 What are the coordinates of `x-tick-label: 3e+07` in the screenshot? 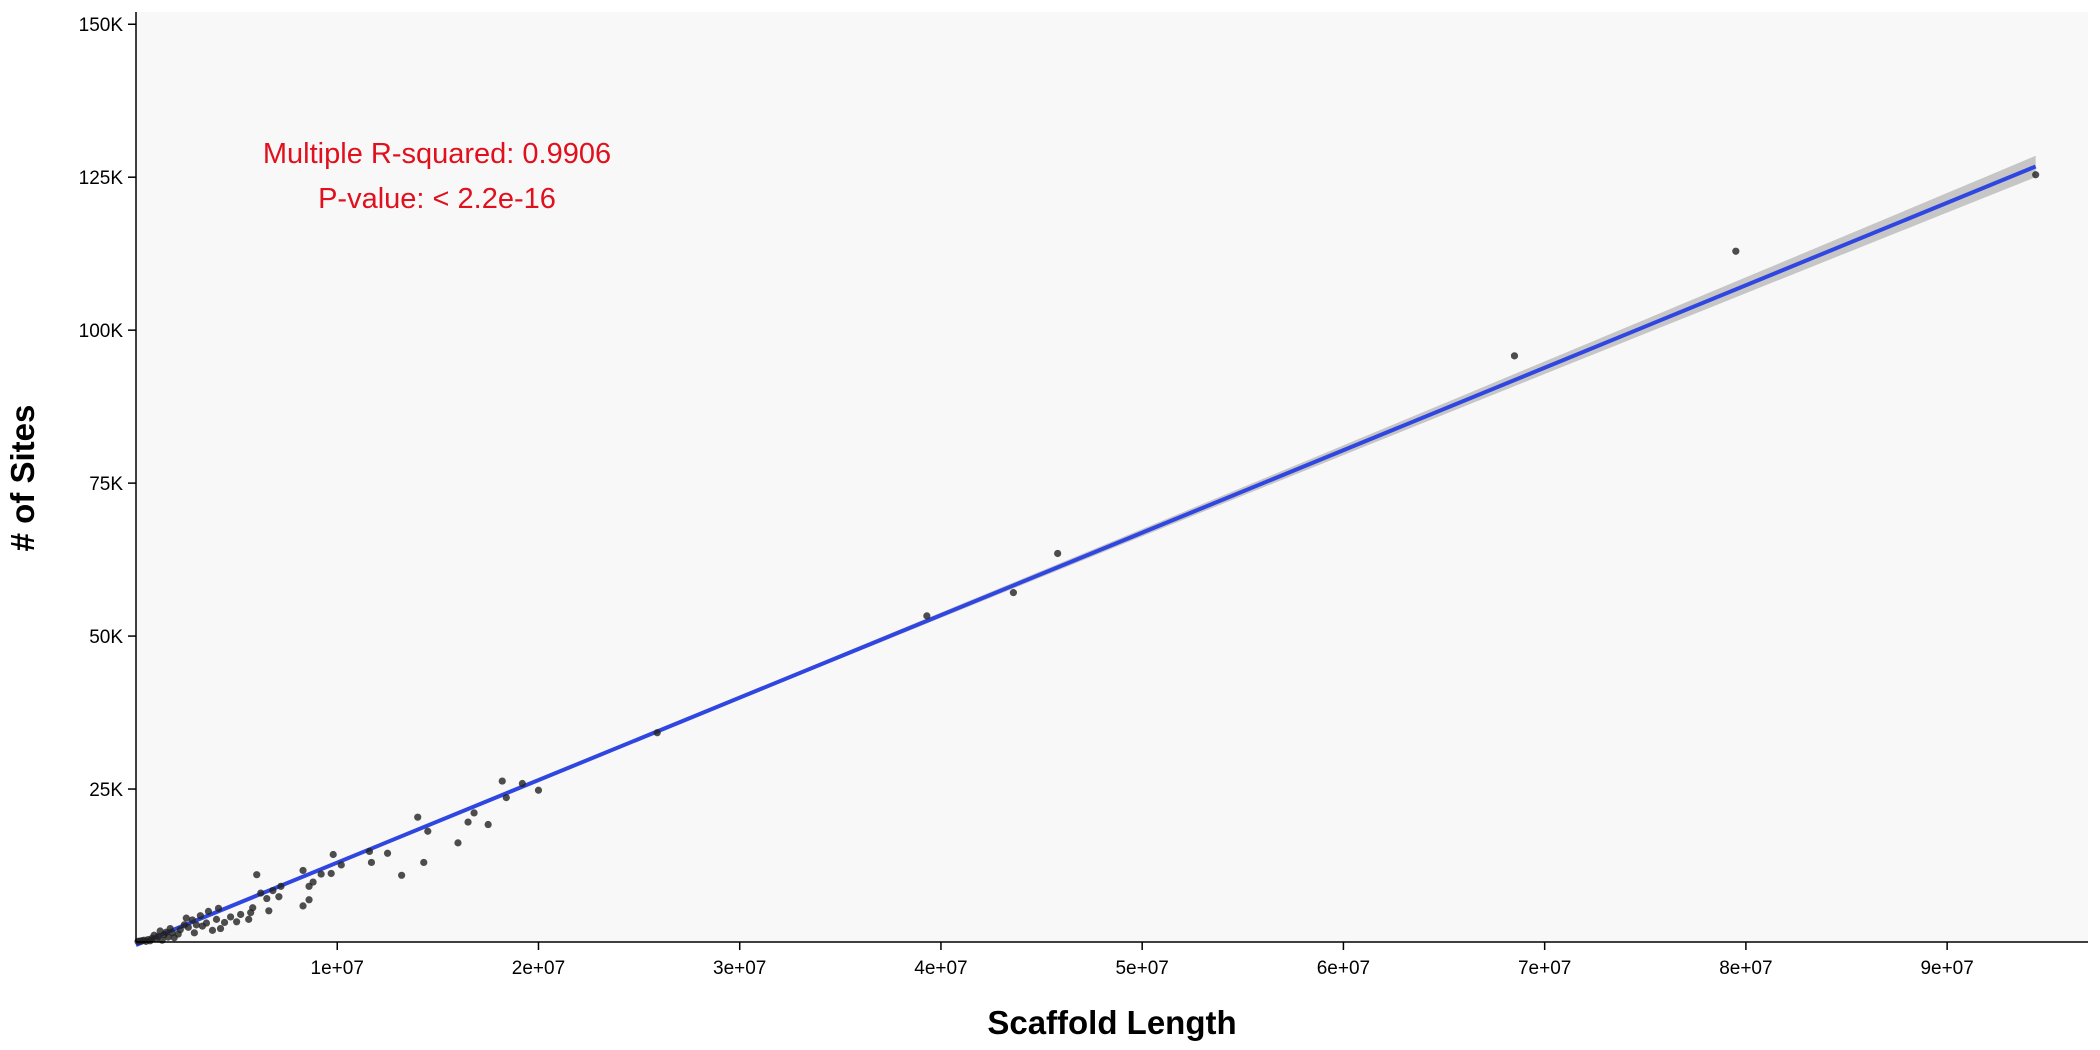 It's located at (739, 968).